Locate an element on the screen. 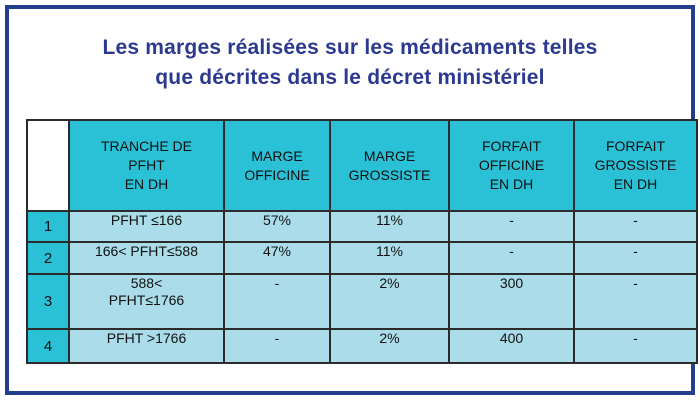 The image size is (700, 400). row-number: 1 is located at coordinates (48, 226).